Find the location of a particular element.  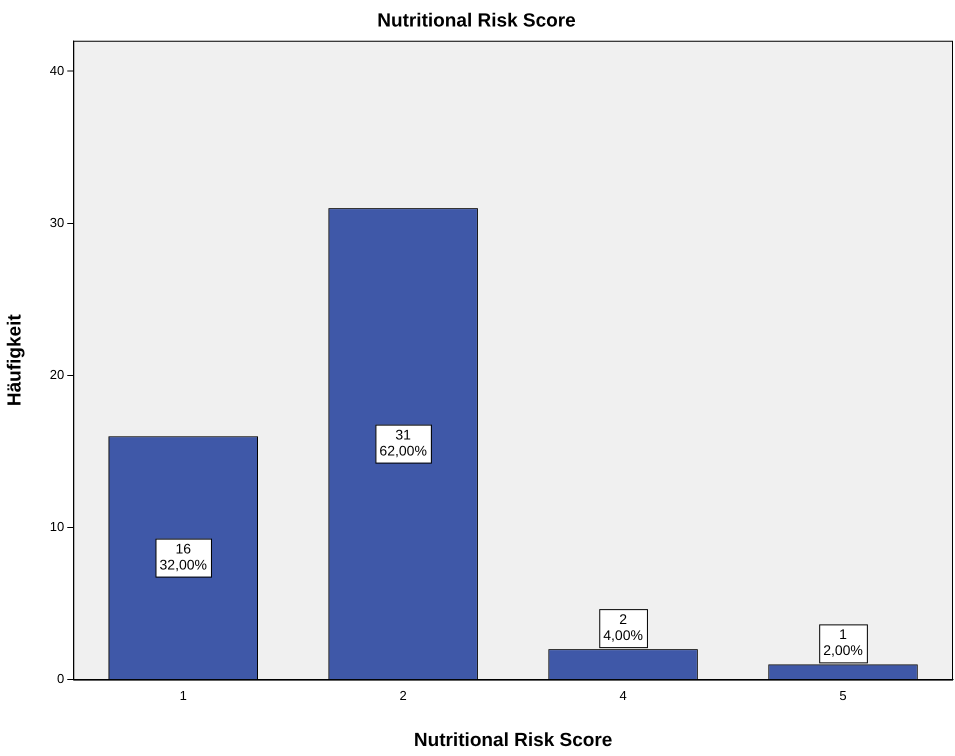

y-axis-title: Häufigkeit is located at coordinates (15, 360).